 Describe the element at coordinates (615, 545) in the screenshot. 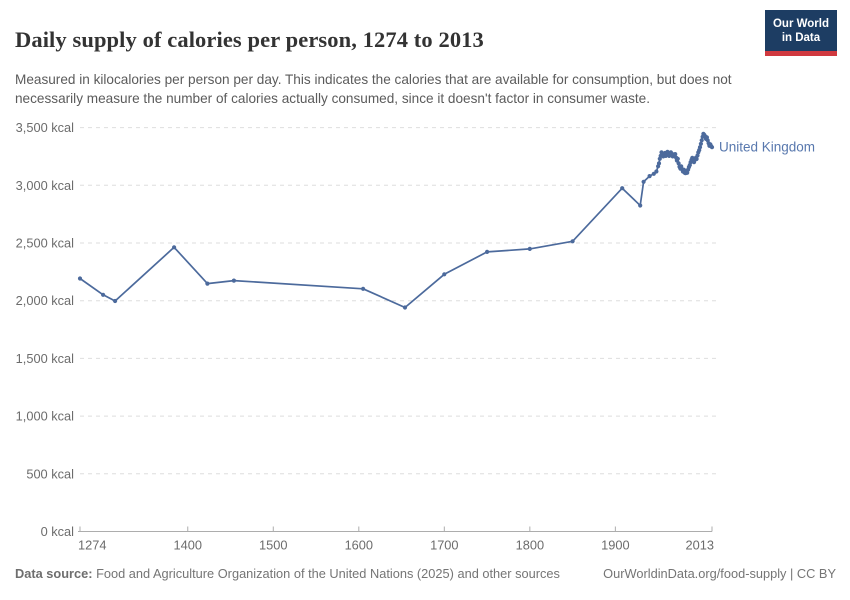

I see `x-axis-tick-label: 1900` at that location.